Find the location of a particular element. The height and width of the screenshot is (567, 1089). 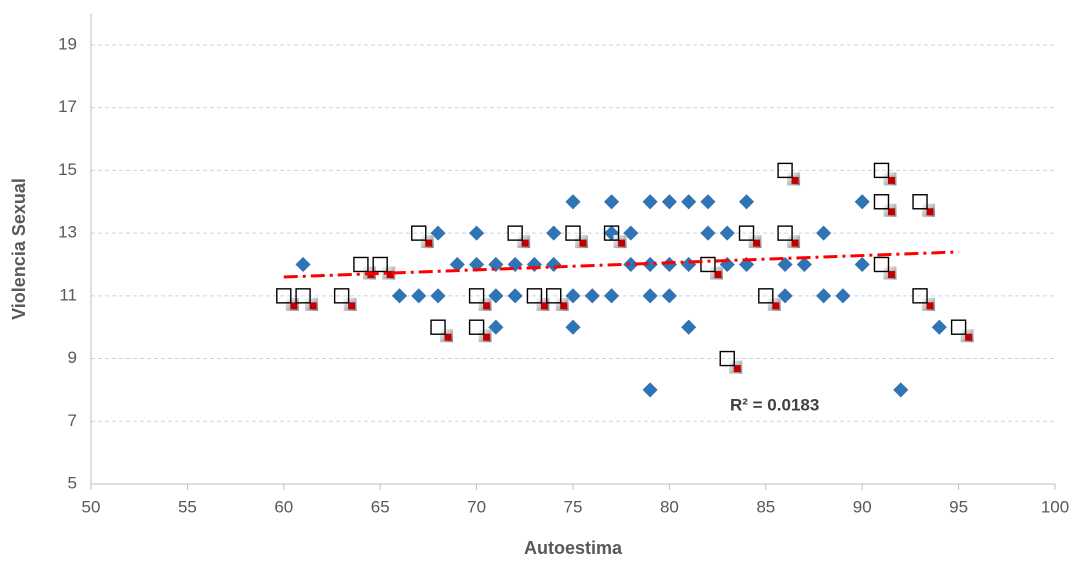

x-tick-label: 65 is located at coordinates (380, 506).